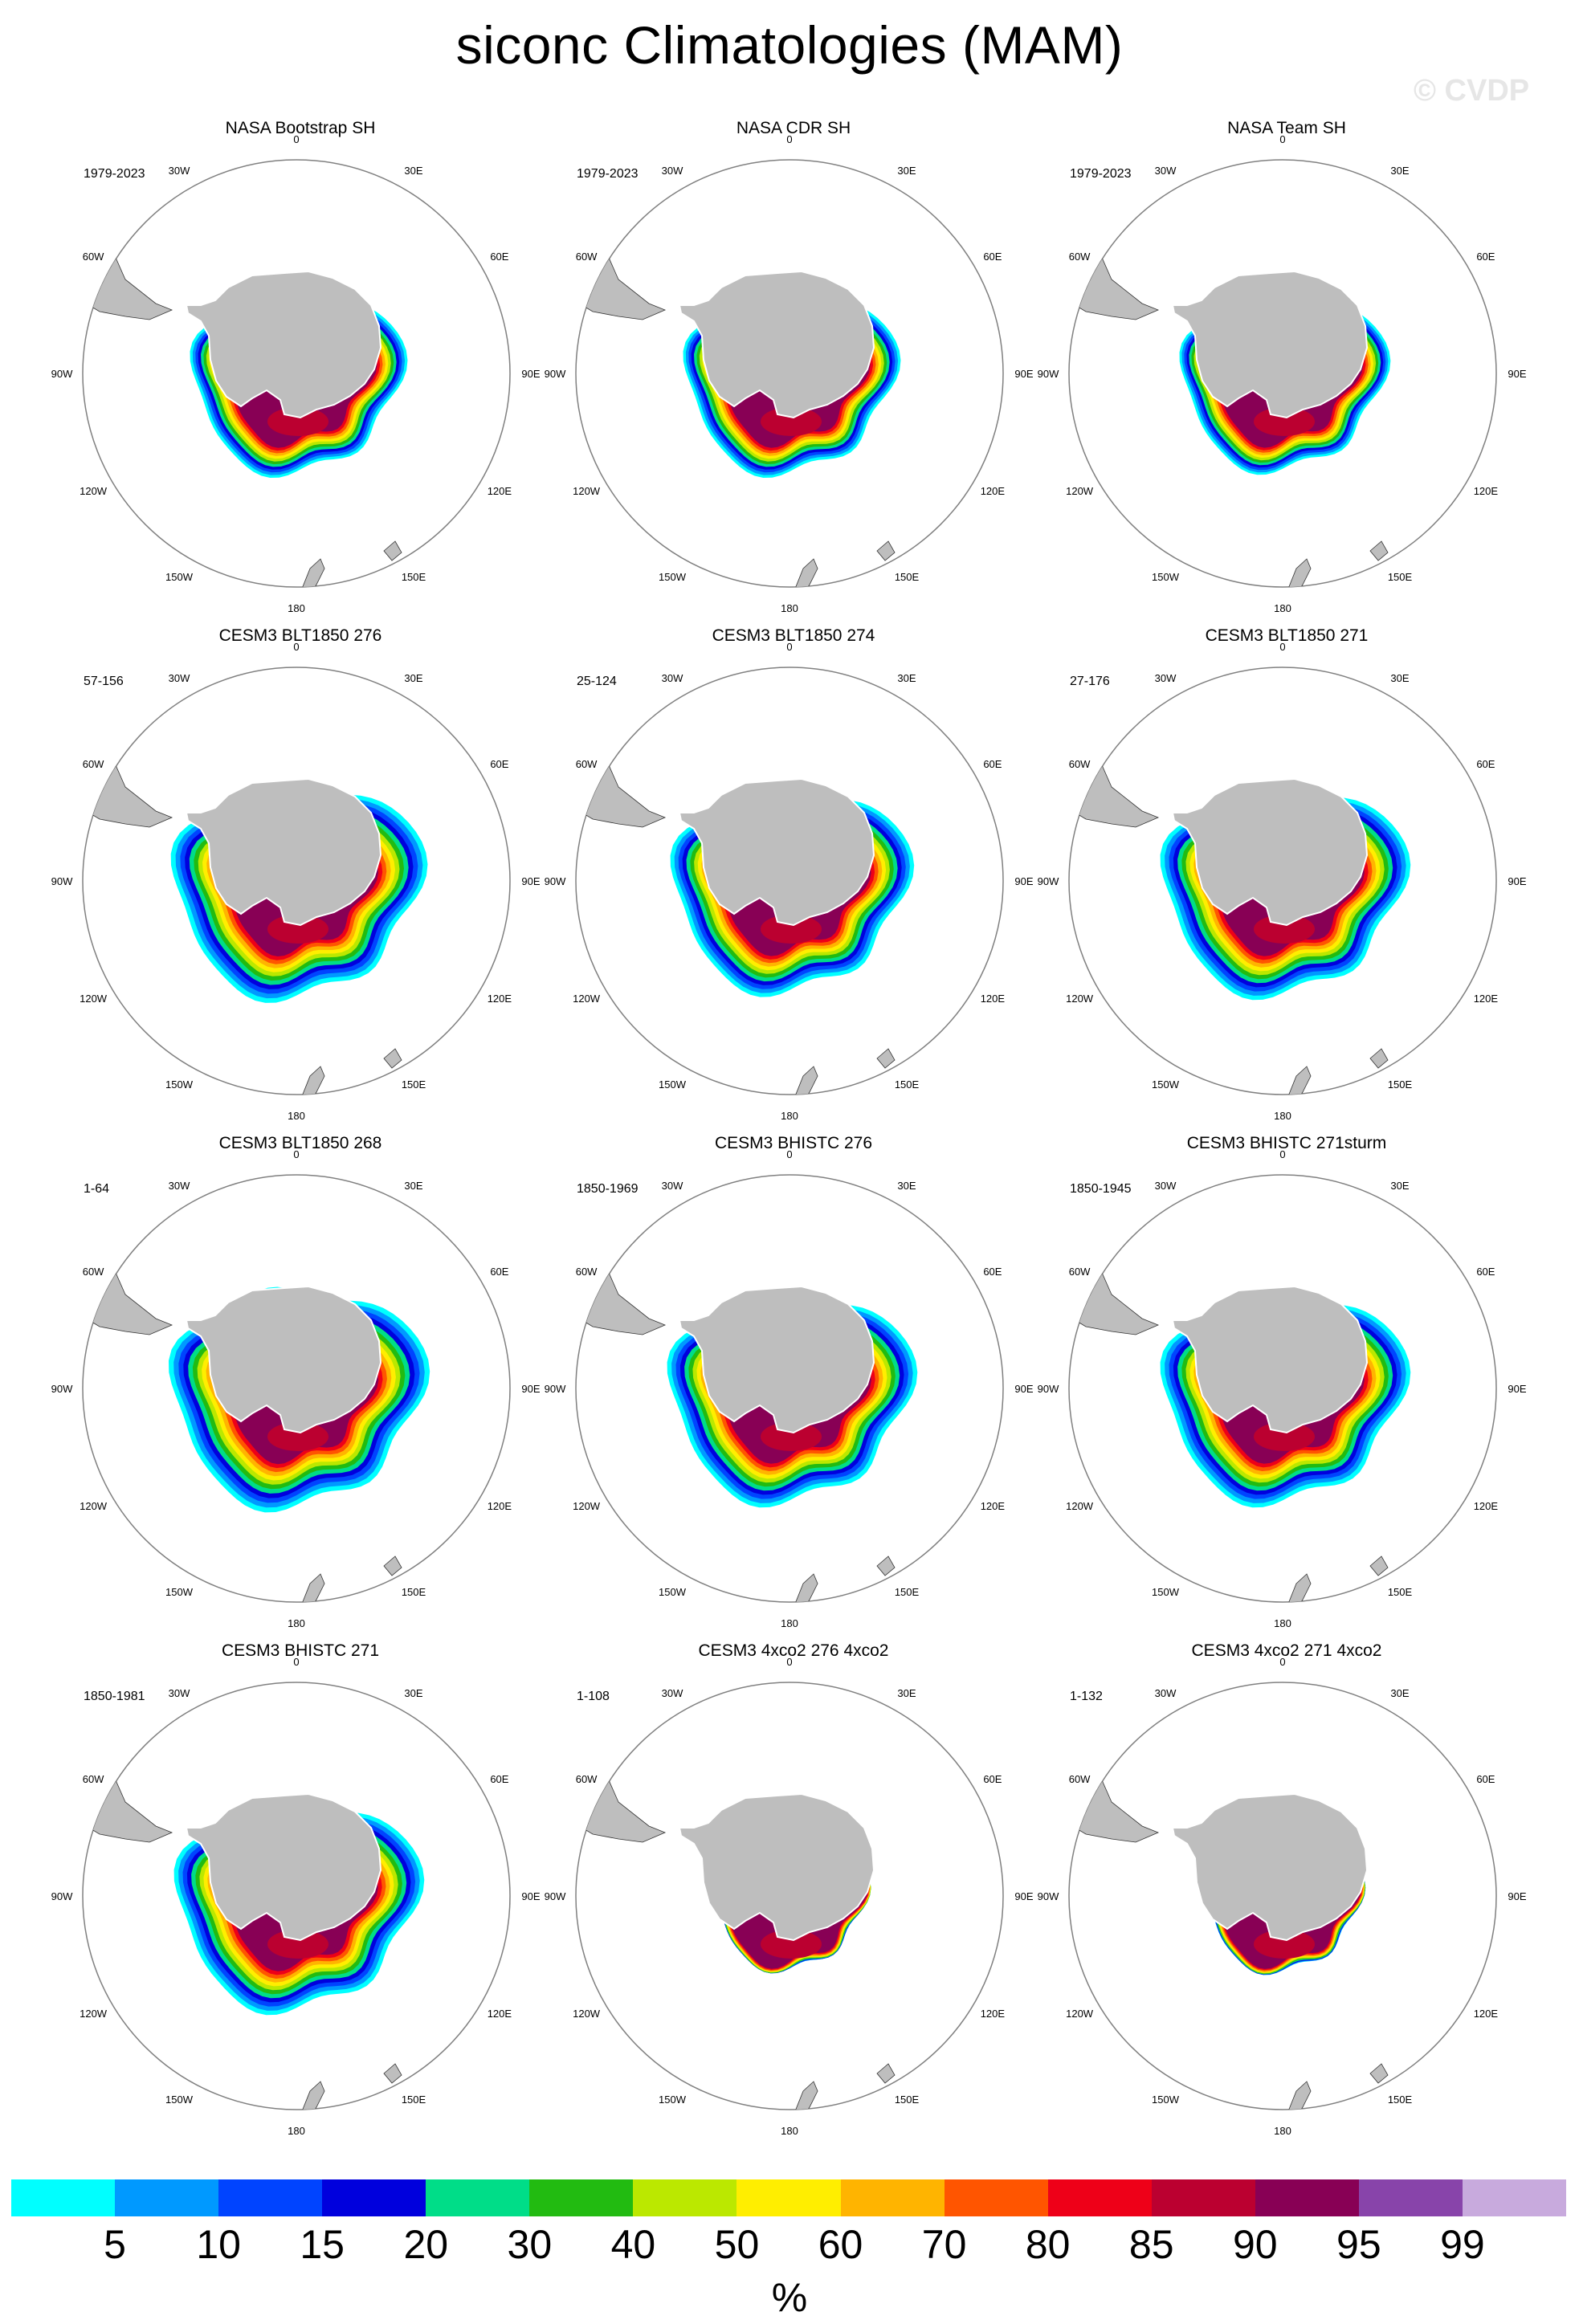 This screenshot has width=1579, height=2324. I want to click on panel-title: NASA CDR SH, so click(793, 128).